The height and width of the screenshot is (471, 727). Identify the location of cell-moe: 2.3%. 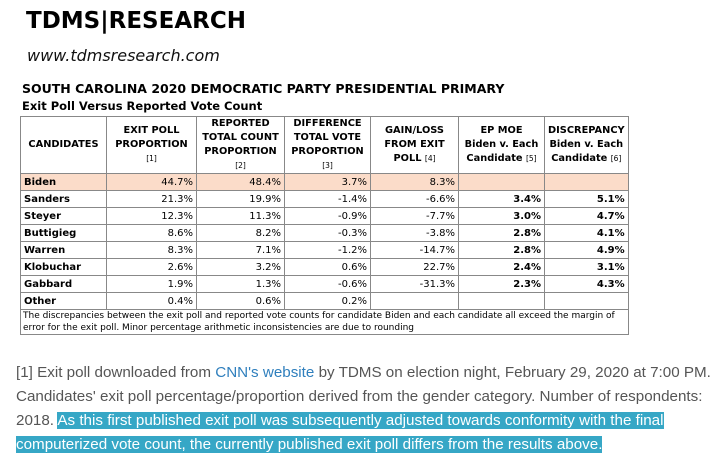
(501, 284).